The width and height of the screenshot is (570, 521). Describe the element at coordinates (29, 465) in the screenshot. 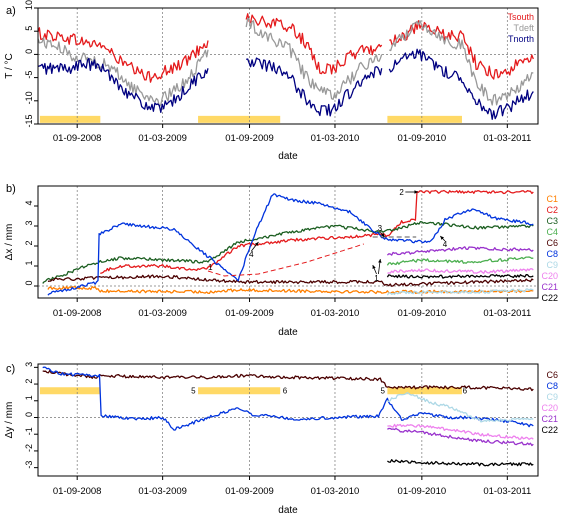

I see `y-tick-label: -3` at that location.